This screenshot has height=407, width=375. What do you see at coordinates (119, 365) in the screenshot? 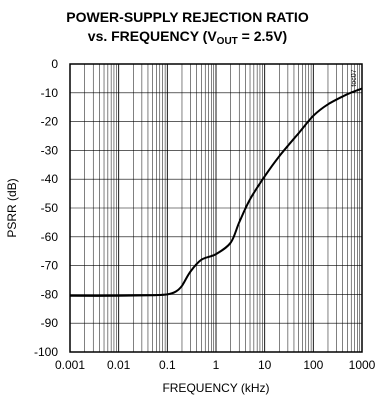
I see `x-tick-label: 0.01` at bounding box center [119, 365].